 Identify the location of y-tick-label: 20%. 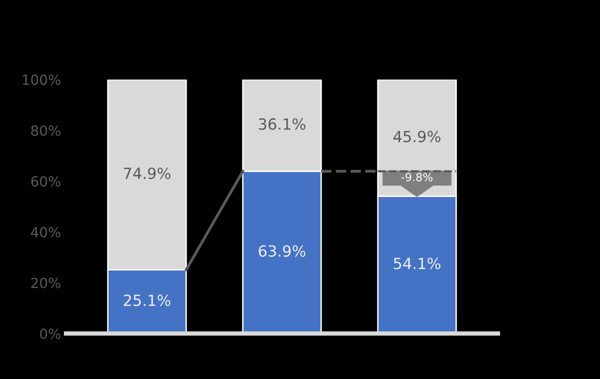
(45, 283).